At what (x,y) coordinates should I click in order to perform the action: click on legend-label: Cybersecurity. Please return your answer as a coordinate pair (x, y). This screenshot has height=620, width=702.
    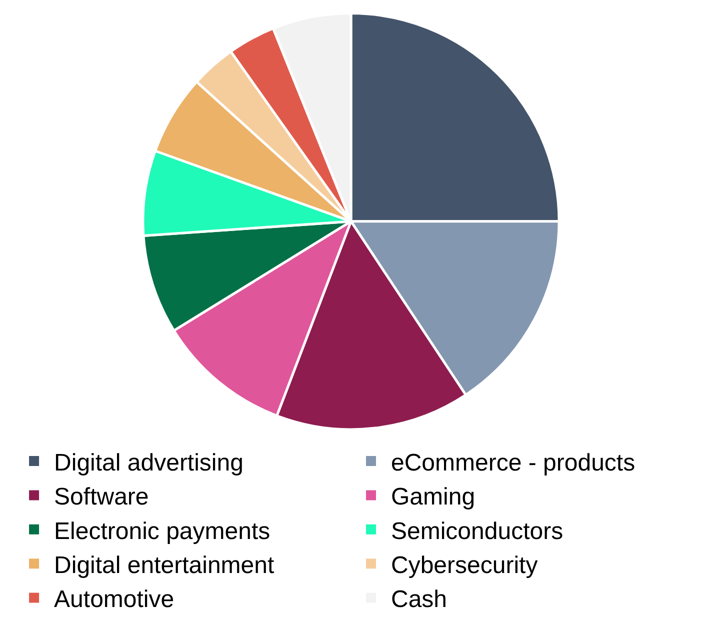
    Looking at the image, I should click on (464, 565).